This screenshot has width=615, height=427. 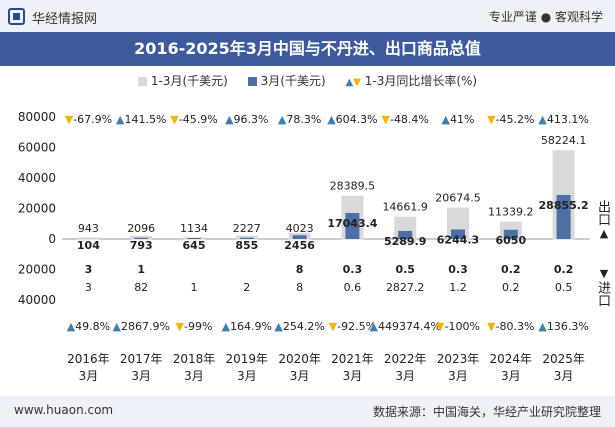 I want to click on brand-name: 华经情报网, so click(x=65, y=19).